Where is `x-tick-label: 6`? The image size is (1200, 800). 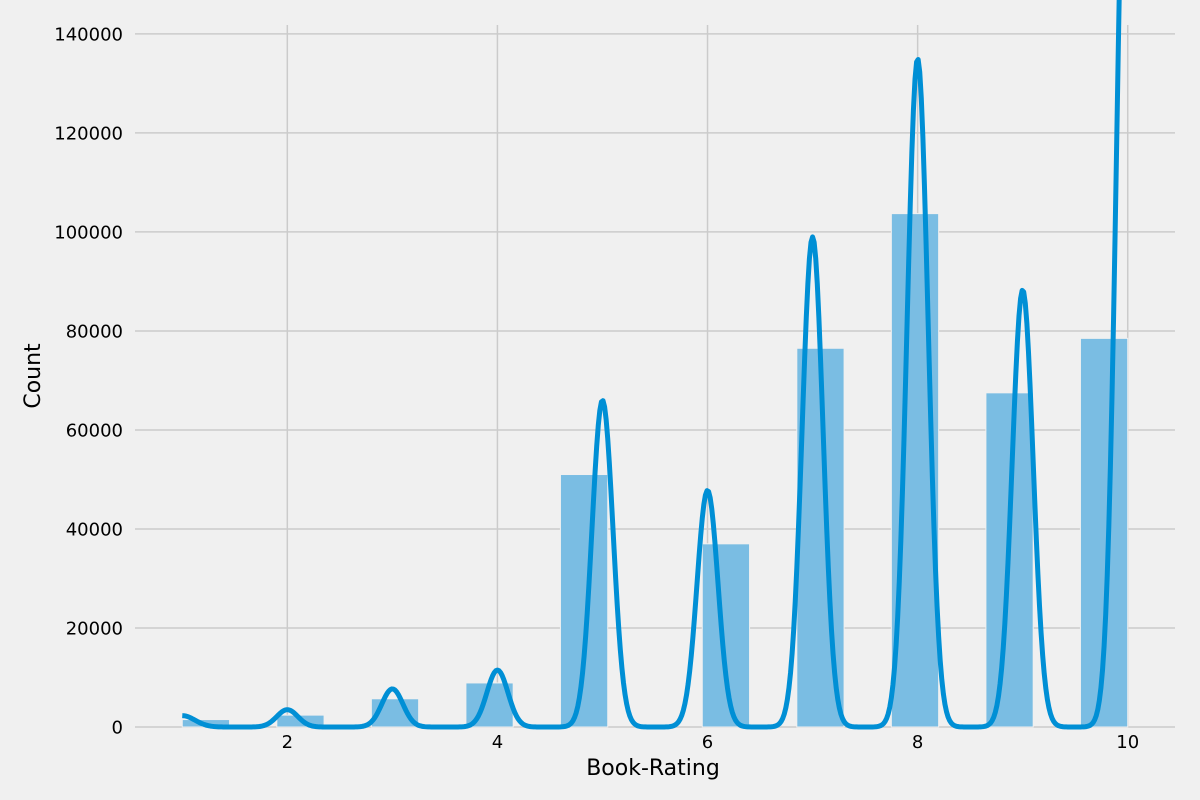
x-tick-label: 6 is located at coordinates (707, 742).